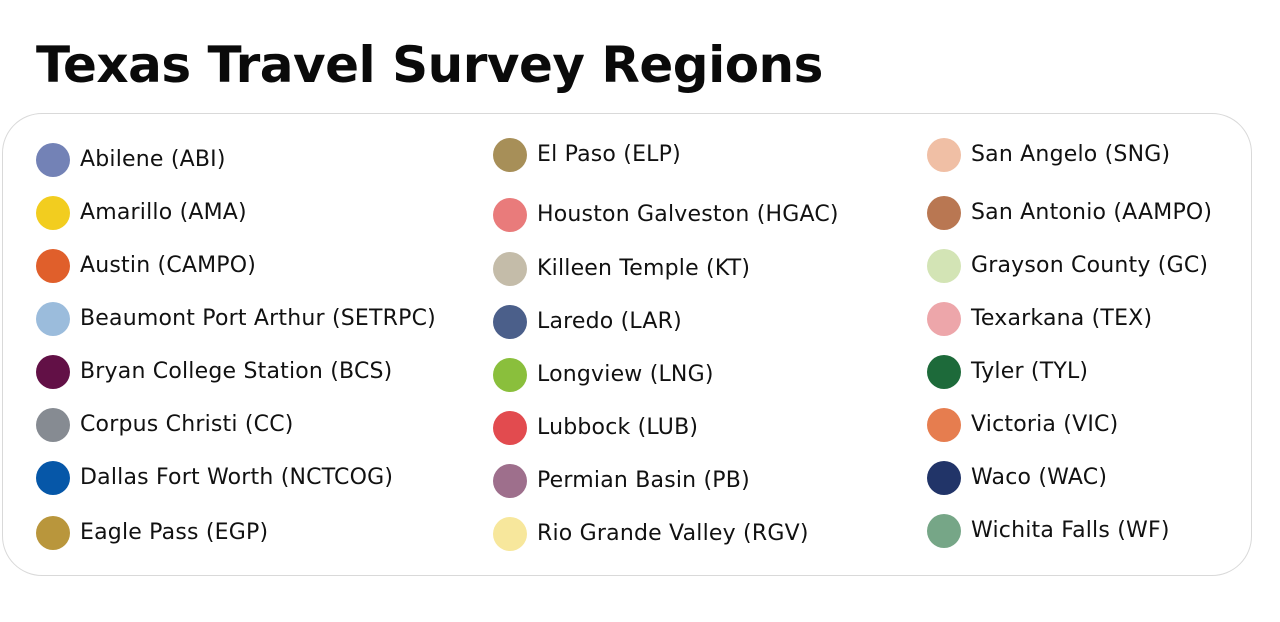 This screenshot has height=622, width=1280. I want to click on legend-item: Killeen Temple (KT), so click(621, 269).